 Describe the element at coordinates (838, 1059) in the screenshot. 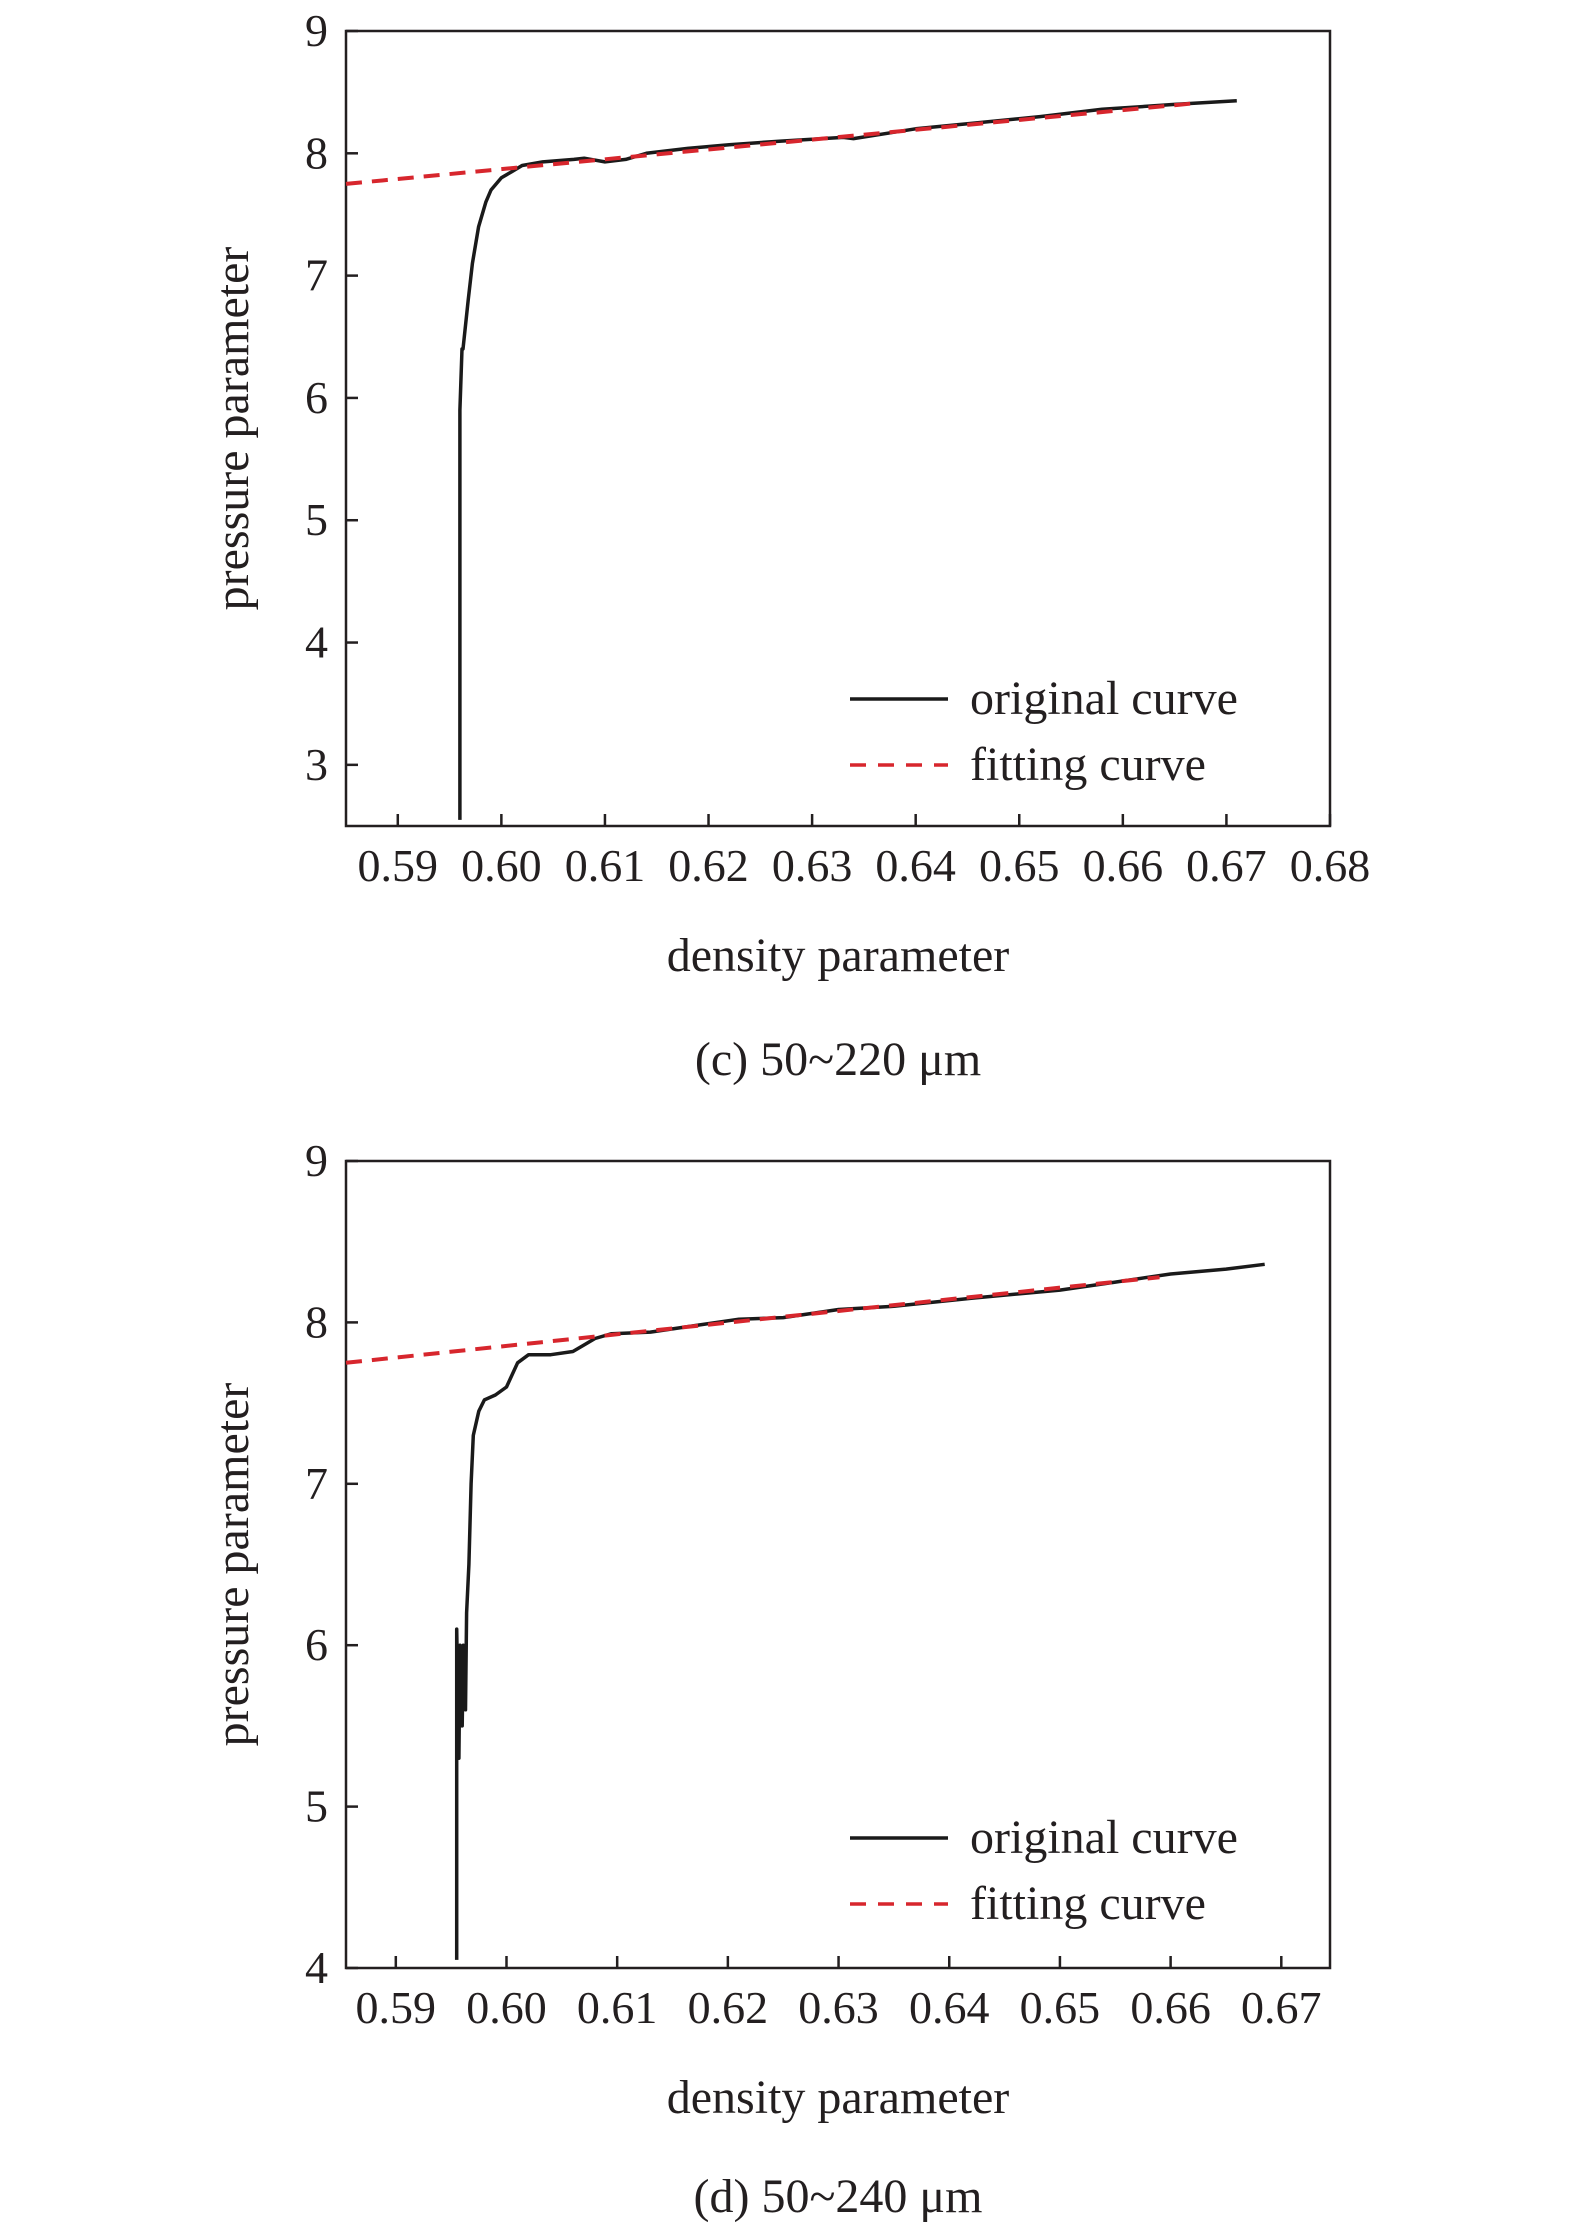

I see `figure-caption: (c) 50~220 μm` at that location.